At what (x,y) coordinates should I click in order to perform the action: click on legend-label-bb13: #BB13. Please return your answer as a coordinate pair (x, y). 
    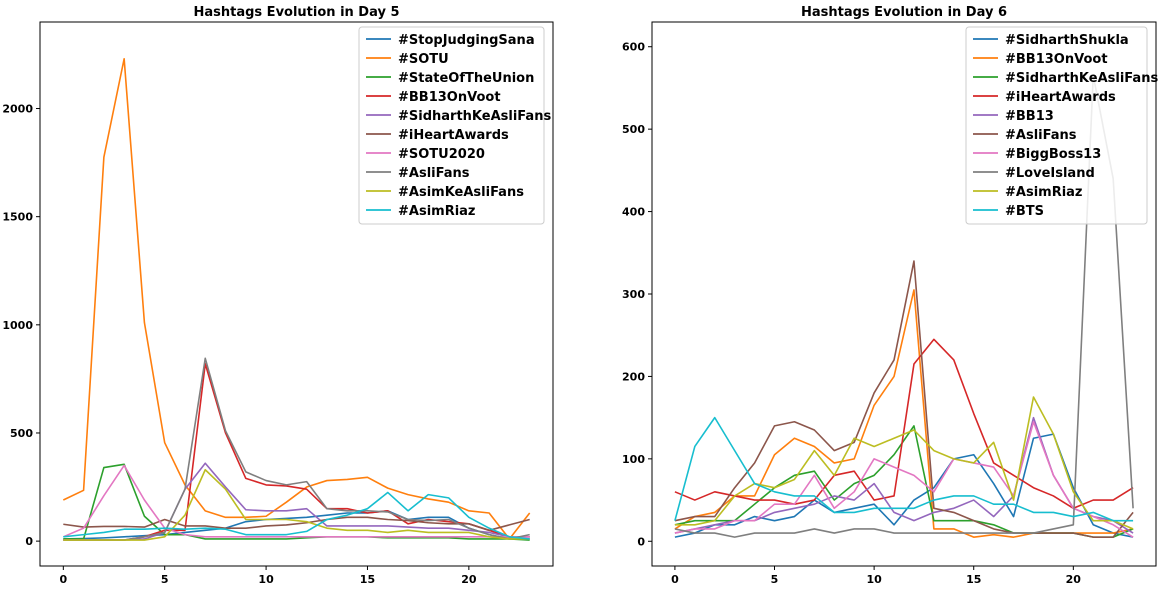
    Looking at the image, I should click on (1029, 116).